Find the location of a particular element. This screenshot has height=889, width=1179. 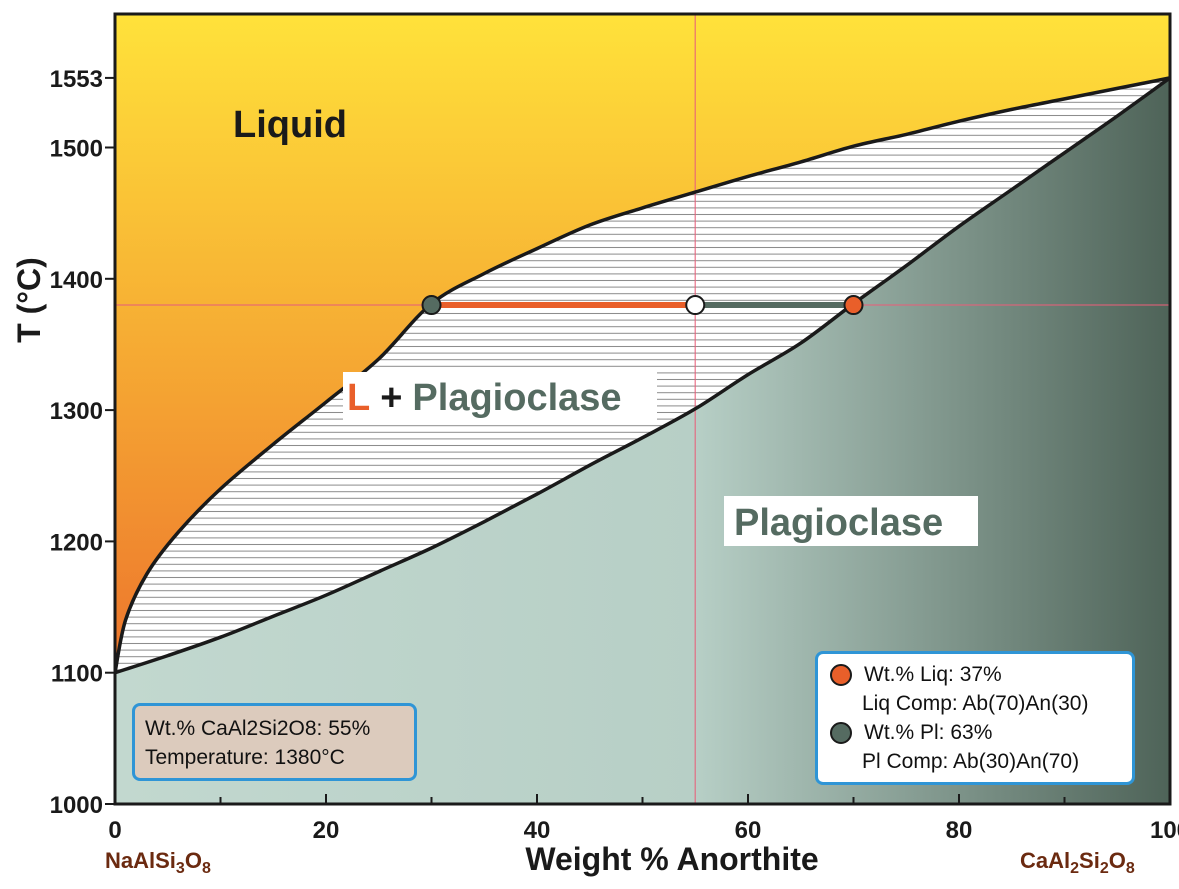

liquid-composition-point is located at coordinates (431, 305).